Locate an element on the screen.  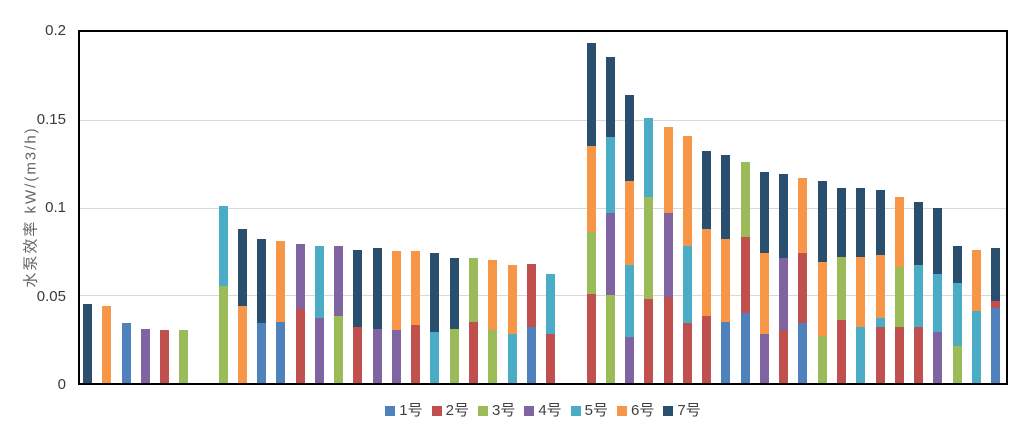
legend-item-5号: 5号 is located at coordinates (589, 410).